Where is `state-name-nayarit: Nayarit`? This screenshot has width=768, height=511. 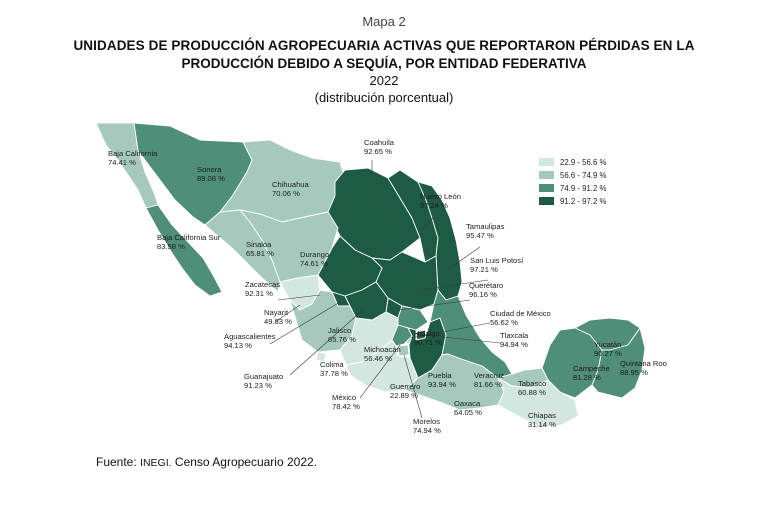
state-name-nayarit: Nayarit is located at coordinates (276, 312).